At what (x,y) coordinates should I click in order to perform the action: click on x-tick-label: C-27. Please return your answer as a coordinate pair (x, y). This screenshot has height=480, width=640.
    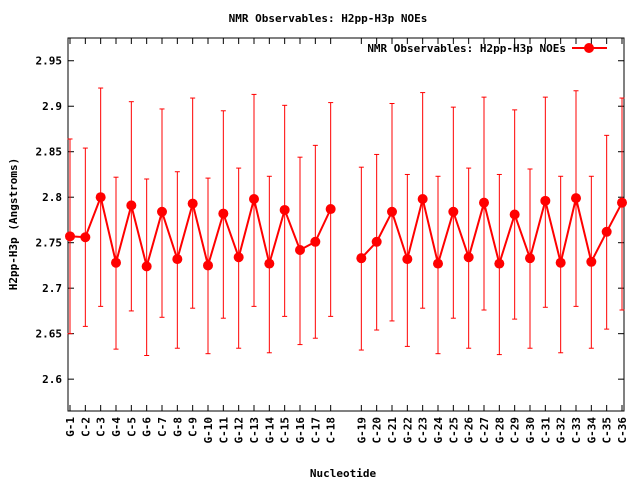
    Looking at the image, I should click on (484, 430).